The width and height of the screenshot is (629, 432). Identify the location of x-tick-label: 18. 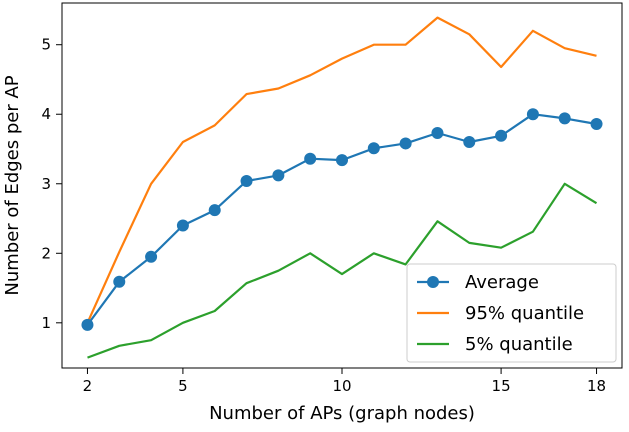
(596, 386).